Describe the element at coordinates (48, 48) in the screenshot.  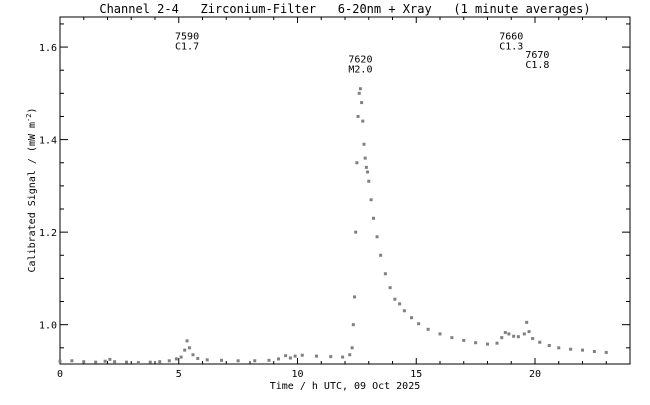
I see `y-tick-label: 1.6` at that location.